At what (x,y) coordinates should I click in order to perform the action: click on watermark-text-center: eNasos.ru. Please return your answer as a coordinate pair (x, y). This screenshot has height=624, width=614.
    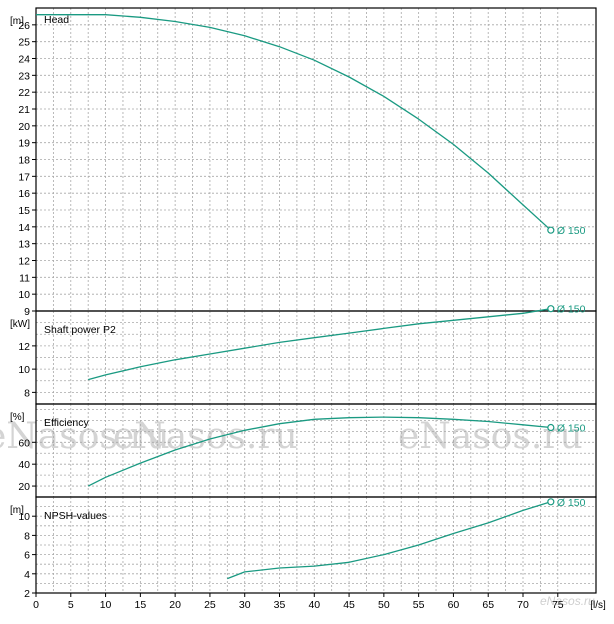
    Looking at the image, I should click on (205, 436).